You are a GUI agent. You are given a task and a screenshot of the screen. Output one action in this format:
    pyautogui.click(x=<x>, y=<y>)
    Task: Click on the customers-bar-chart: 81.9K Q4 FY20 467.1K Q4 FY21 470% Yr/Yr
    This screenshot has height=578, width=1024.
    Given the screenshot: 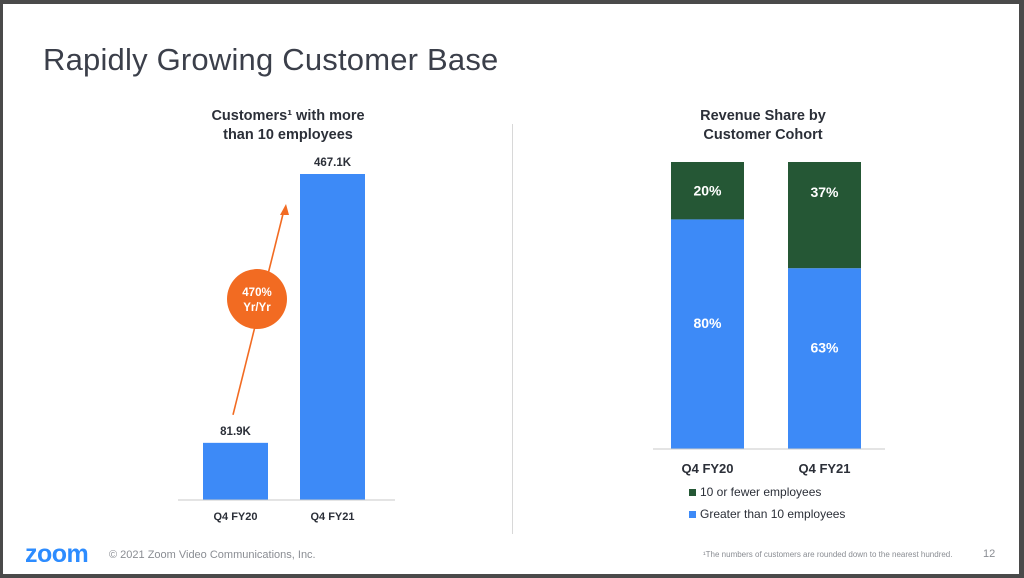 What is the action you would take?
    pyautogui.click(x=286, y=340)
    